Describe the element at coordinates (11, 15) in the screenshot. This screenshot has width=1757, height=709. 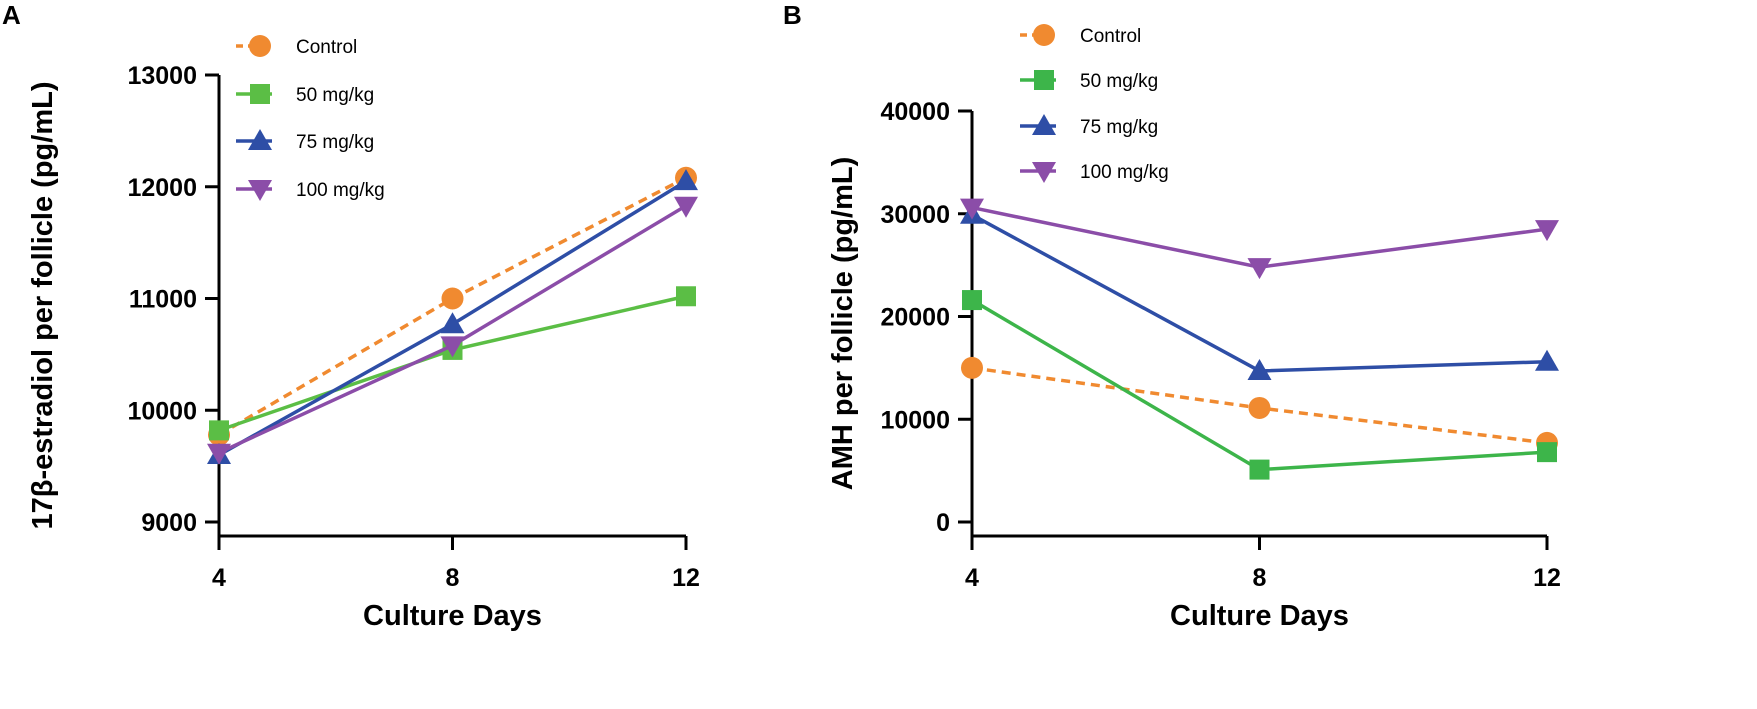
I see `panel-letter: A` at that location.